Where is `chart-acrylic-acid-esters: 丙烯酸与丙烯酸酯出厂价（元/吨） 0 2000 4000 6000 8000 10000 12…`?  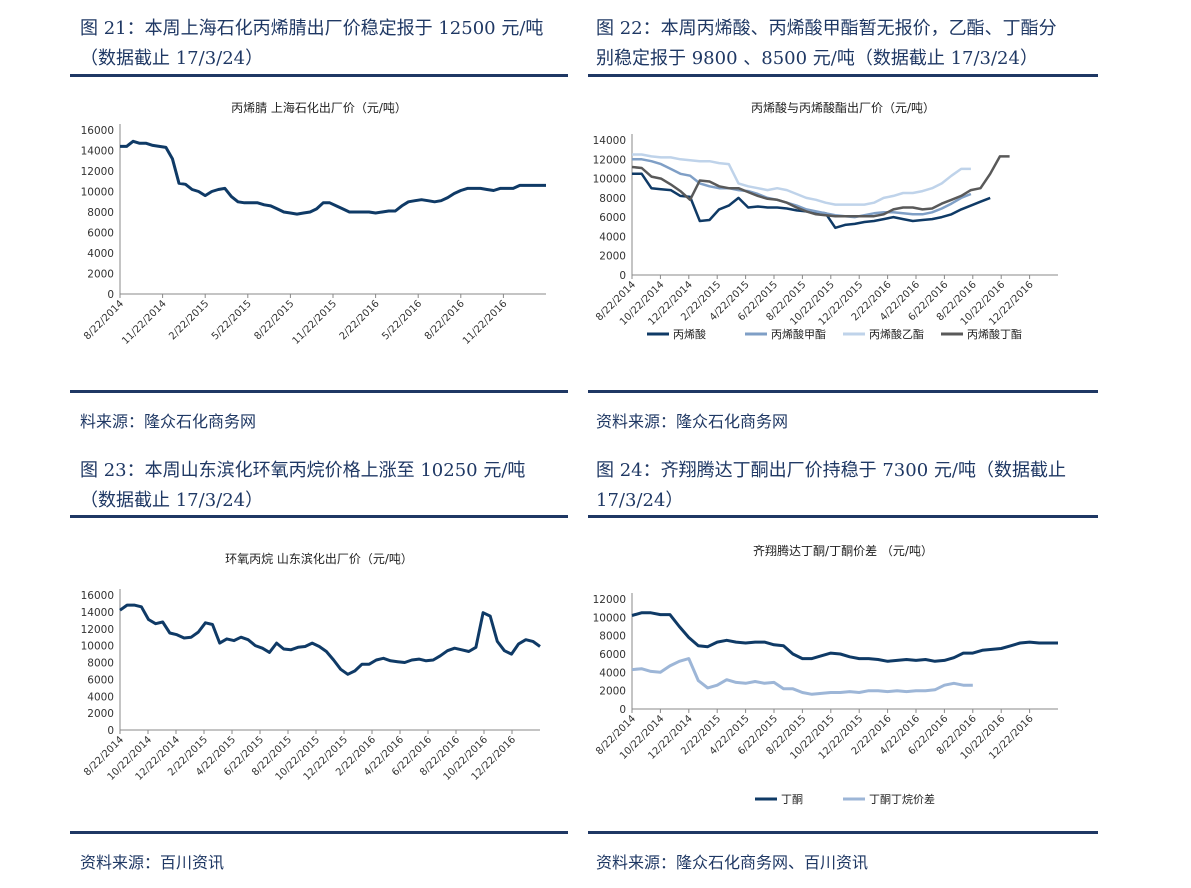
chart-acrylic-acid-esters: 丙烯酸与丙烯酸酯出厂价（元/吨） 0 2000 4000 6000 8000 10000 12… is located at coordinates (825, 220).